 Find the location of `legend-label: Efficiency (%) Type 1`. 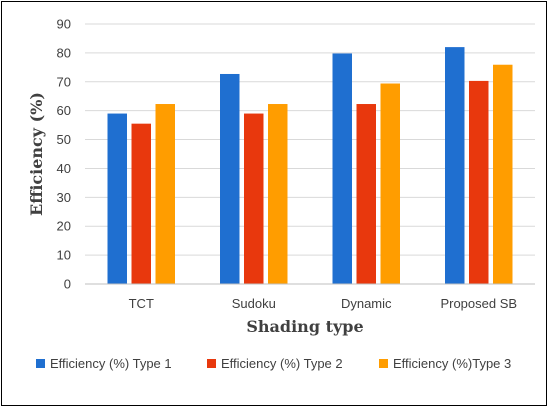

legend-label: Efficiency (%) Type 1 is located at coordinates (111, 363).